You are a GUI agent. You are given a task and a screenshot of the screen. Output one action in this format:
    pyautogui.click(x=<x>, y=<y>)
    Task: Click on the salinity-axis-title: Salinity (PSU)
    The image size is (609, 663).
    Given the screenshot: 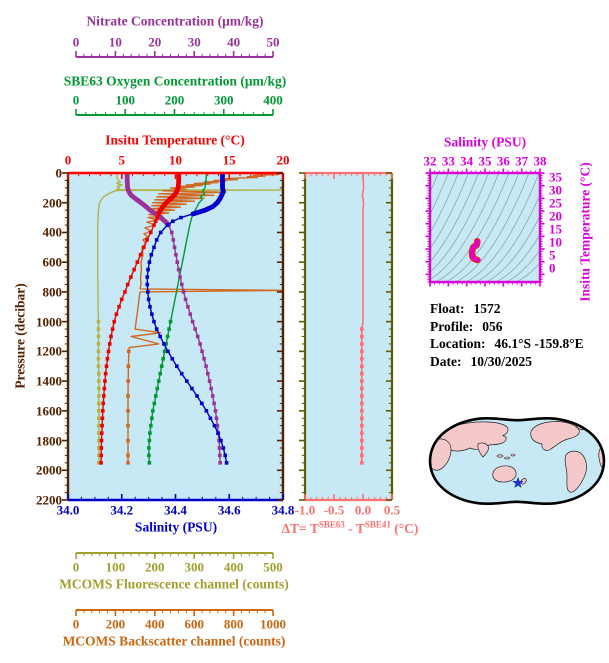 What is the action you would take?
    pyautogui.click(x=176, y=527)
    